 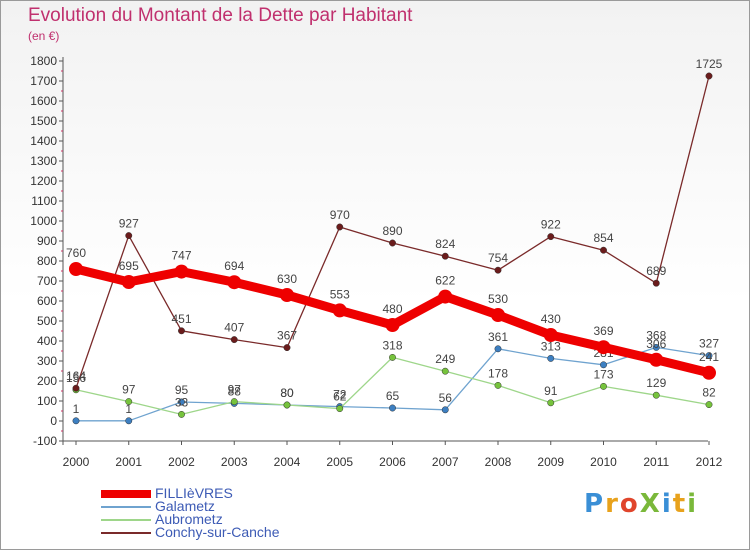 What do you see at coordinates (391, 378) in the screenshot?
I see `series-aubrometz: 1 56 97 33 97 80 62 318 249 178 91 173 129 82` at bounding box center [391, 378].